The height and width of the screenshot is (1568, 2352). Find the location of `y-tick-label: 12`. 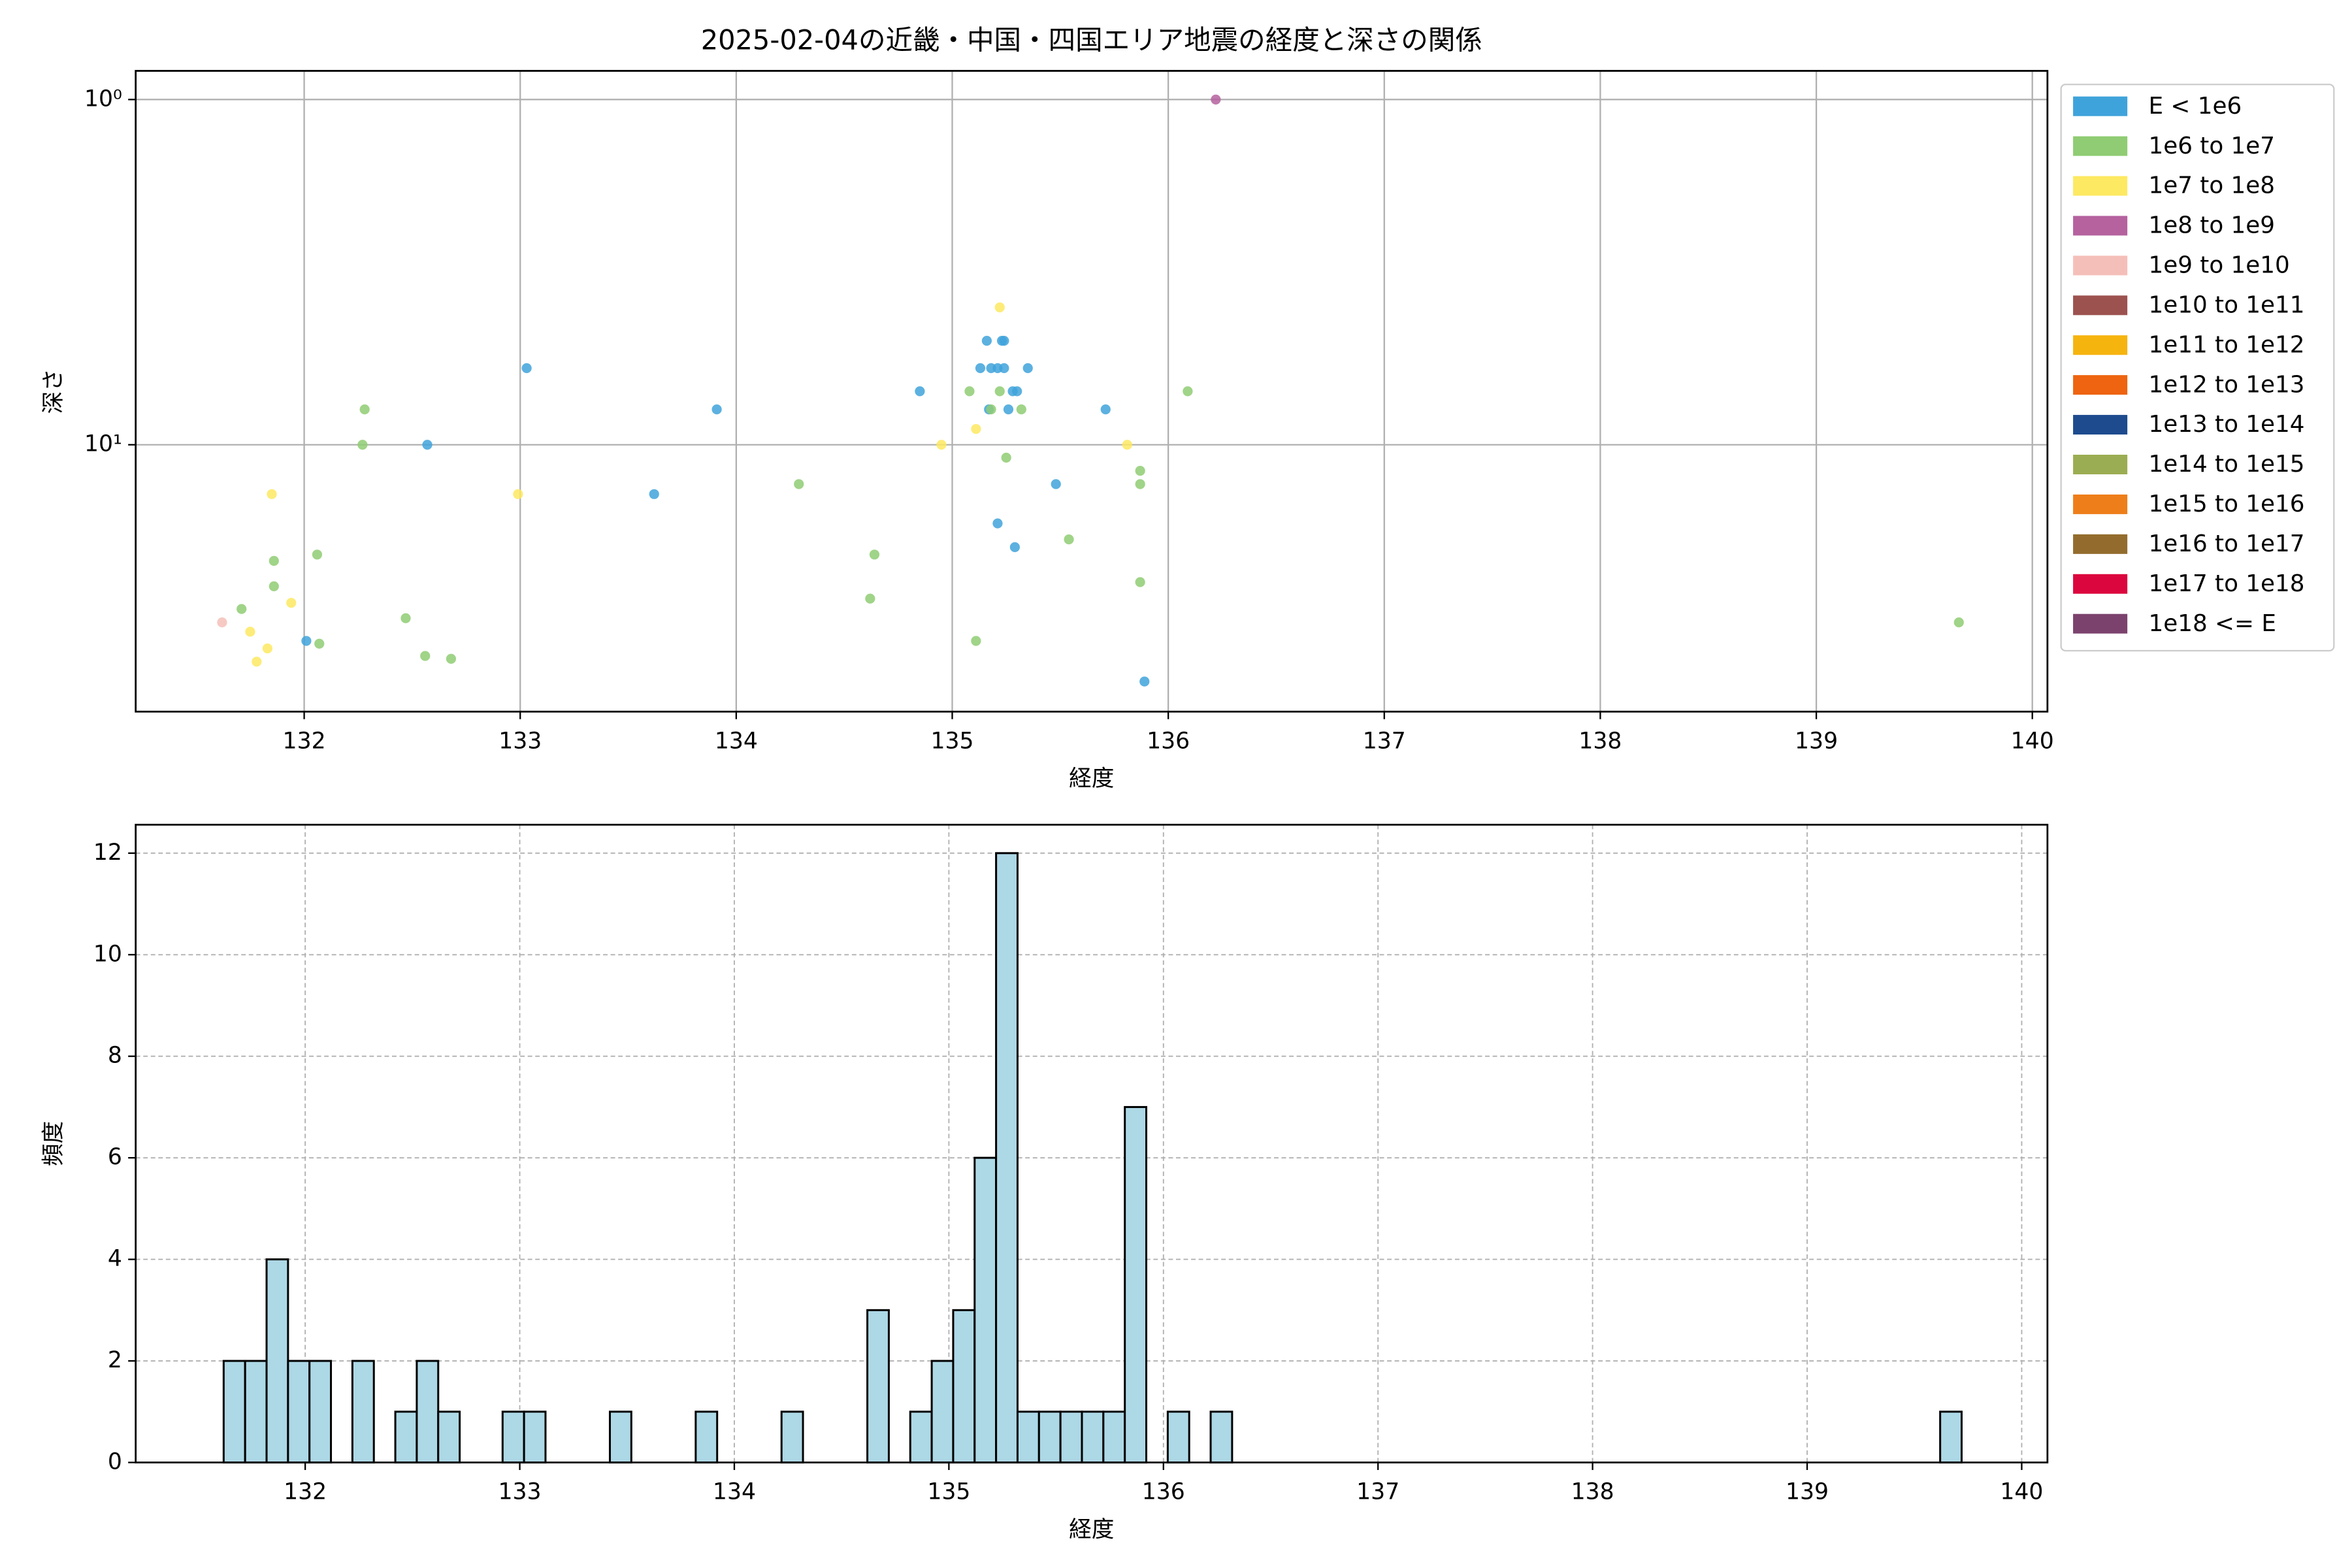

y-tick-label: 12 is located at coordinates (107, 853).